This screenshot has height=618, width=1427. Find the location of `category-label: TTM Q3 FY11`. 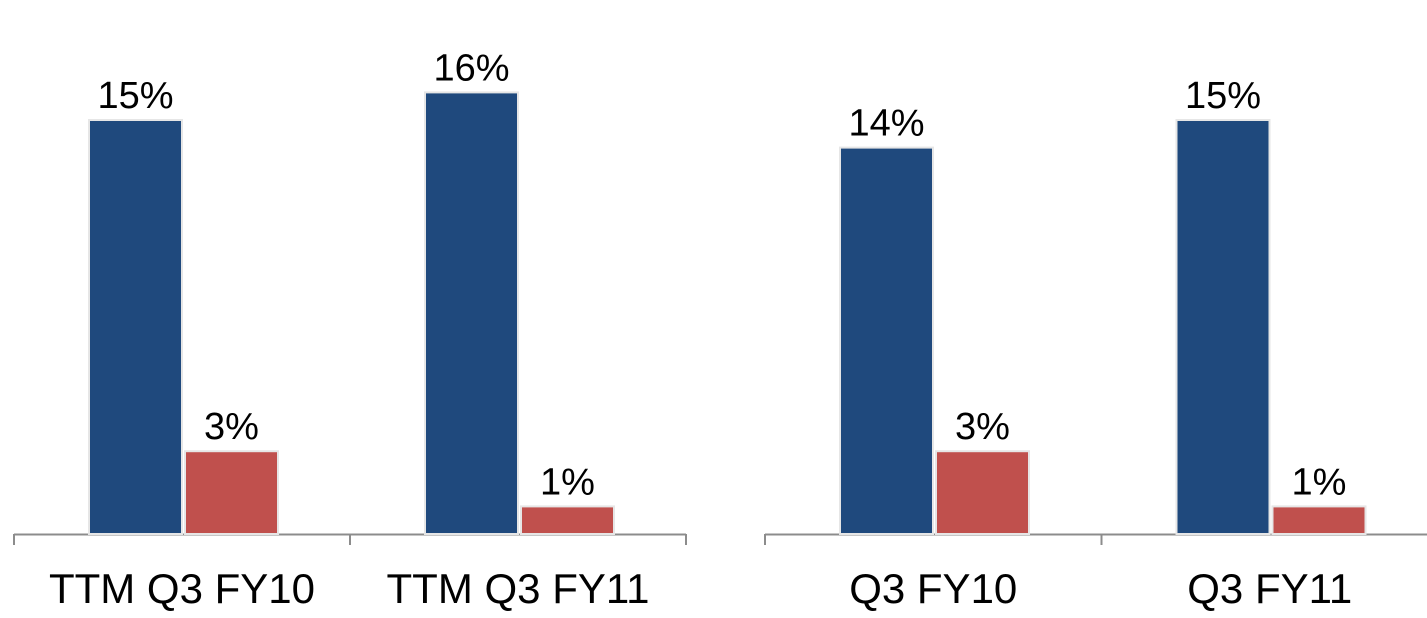

category-label: TTM Q3 FY11 is located at coordinates (518, 588).